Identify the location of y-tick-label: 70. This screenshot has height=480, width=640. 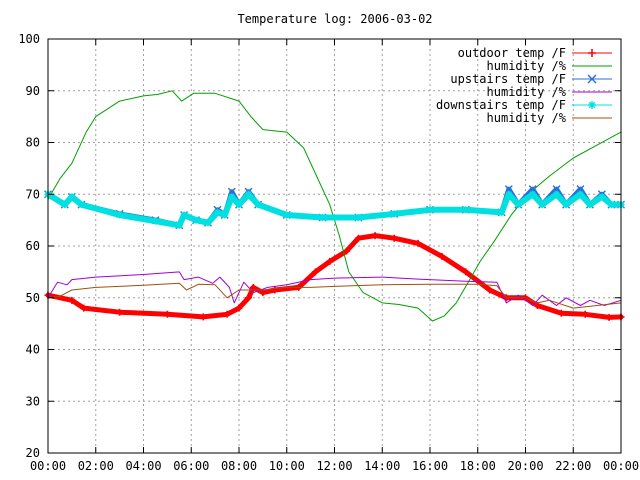
(33, 194).